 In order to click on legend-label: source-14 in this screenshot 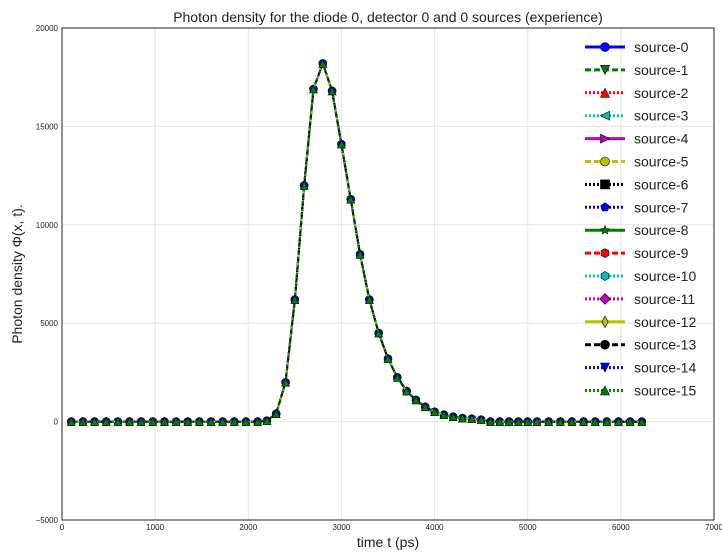, I will do `click(665, 368)`.